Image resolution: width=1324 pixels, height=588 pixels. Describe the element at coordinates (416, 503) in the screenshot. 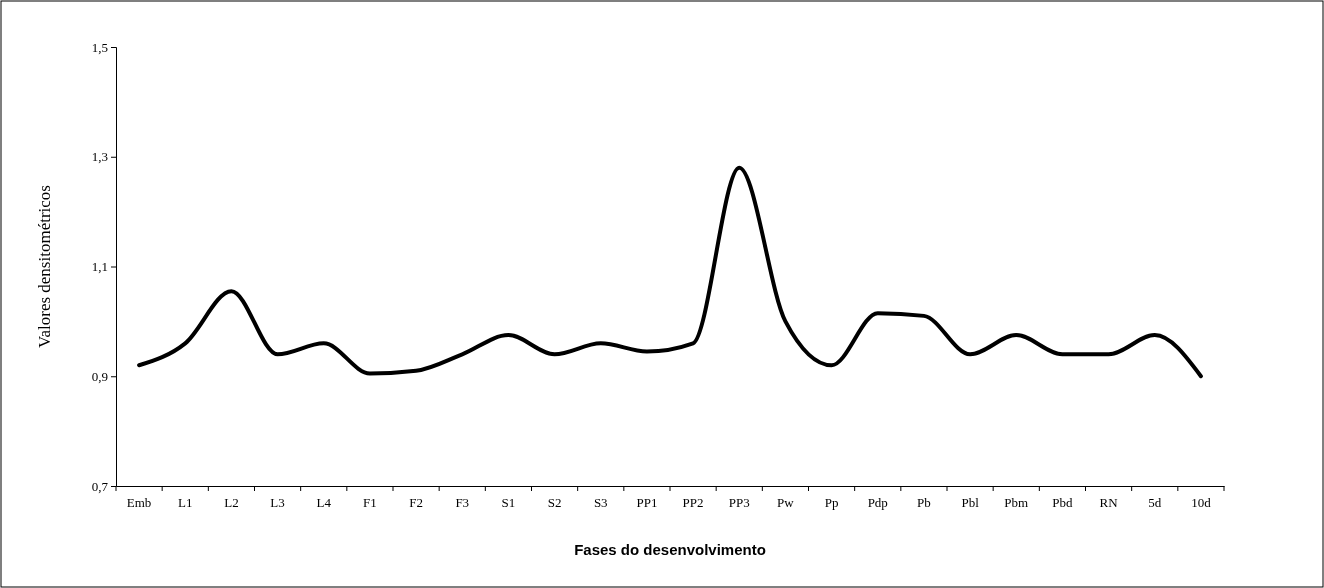

I see `x-tick-label: F2` at that location.